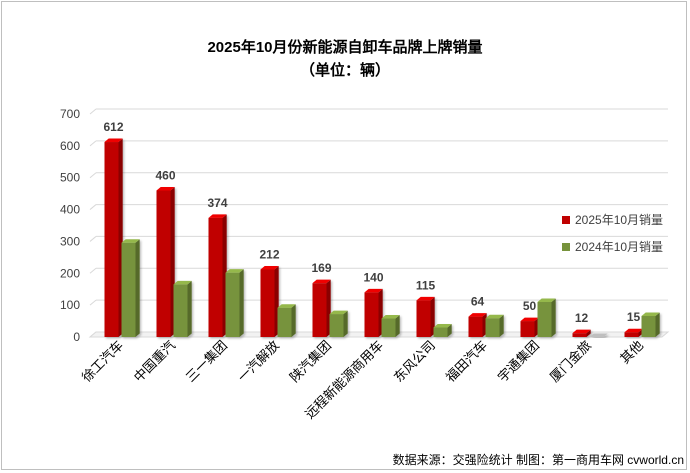  I want to click on y-tick-label: 600, so click(70, 146).